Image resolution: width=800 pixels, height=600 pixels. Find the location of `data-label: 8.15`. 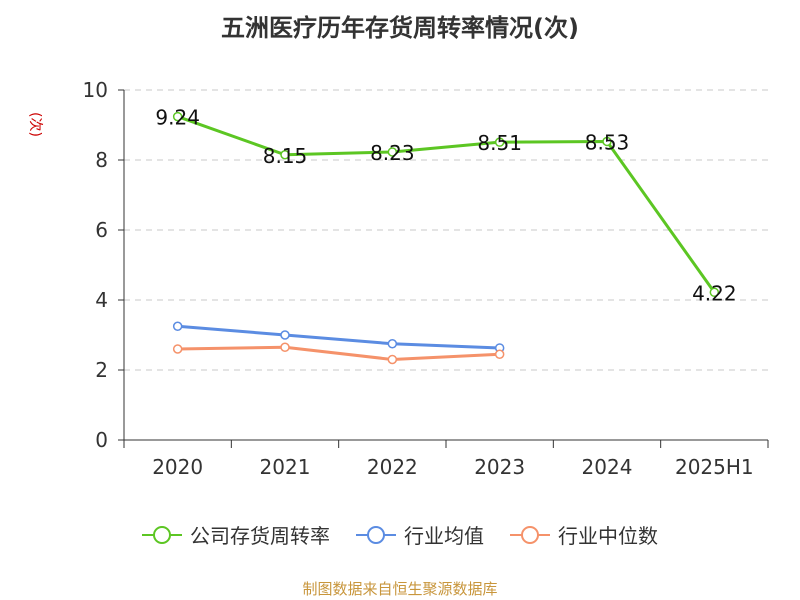

data-label: 8.15 is located at coordinates (285, 156).